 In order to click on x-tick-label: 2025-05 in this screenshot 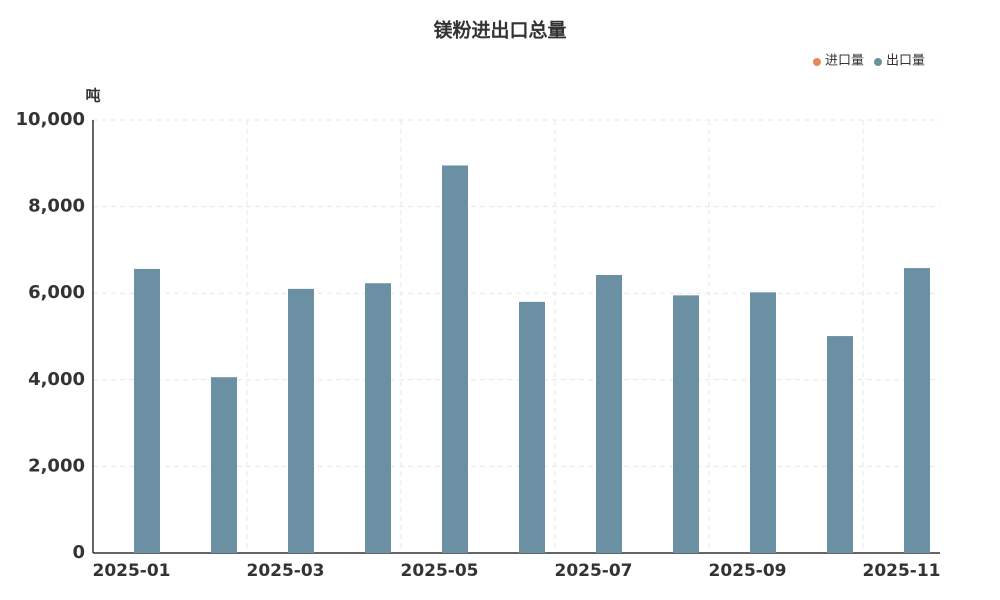, I will do `click(439, 571)`.